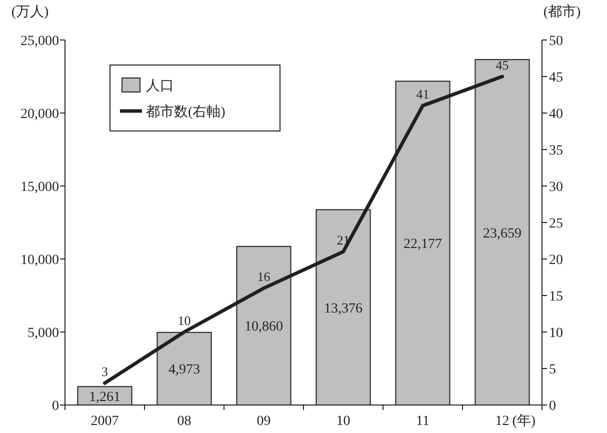  Describe the element at coordinates (39, 41) in the screenshot. I see `y-tick-label: 25,000` at that location.